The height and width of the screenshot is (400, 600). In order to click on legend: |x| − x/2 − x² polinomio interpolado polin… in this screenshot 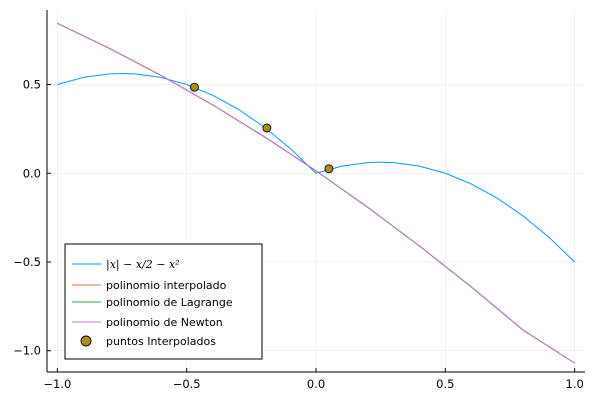, I will do `click(163, 301)`.